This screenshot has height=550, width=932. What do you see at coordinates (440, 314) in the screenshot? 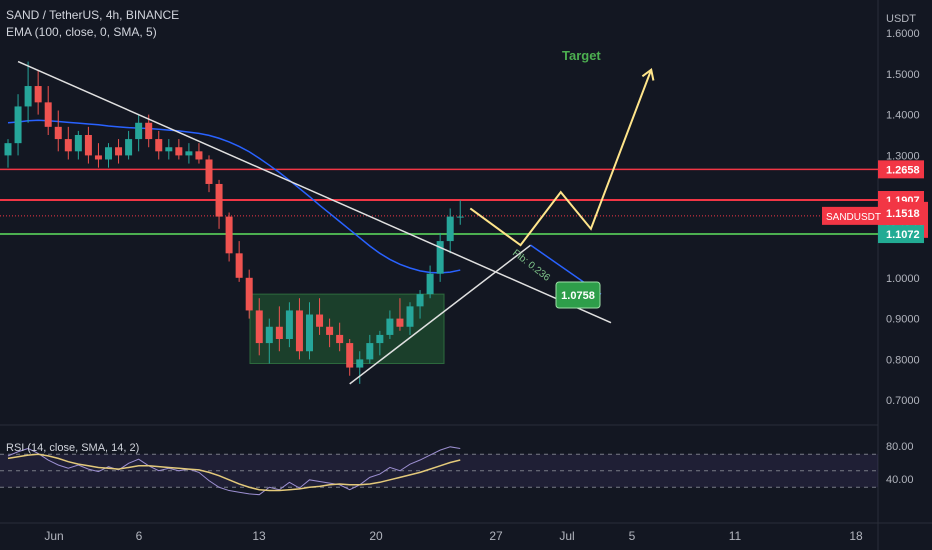
I see `ascending-trendline` at bounding box center [440, 314].